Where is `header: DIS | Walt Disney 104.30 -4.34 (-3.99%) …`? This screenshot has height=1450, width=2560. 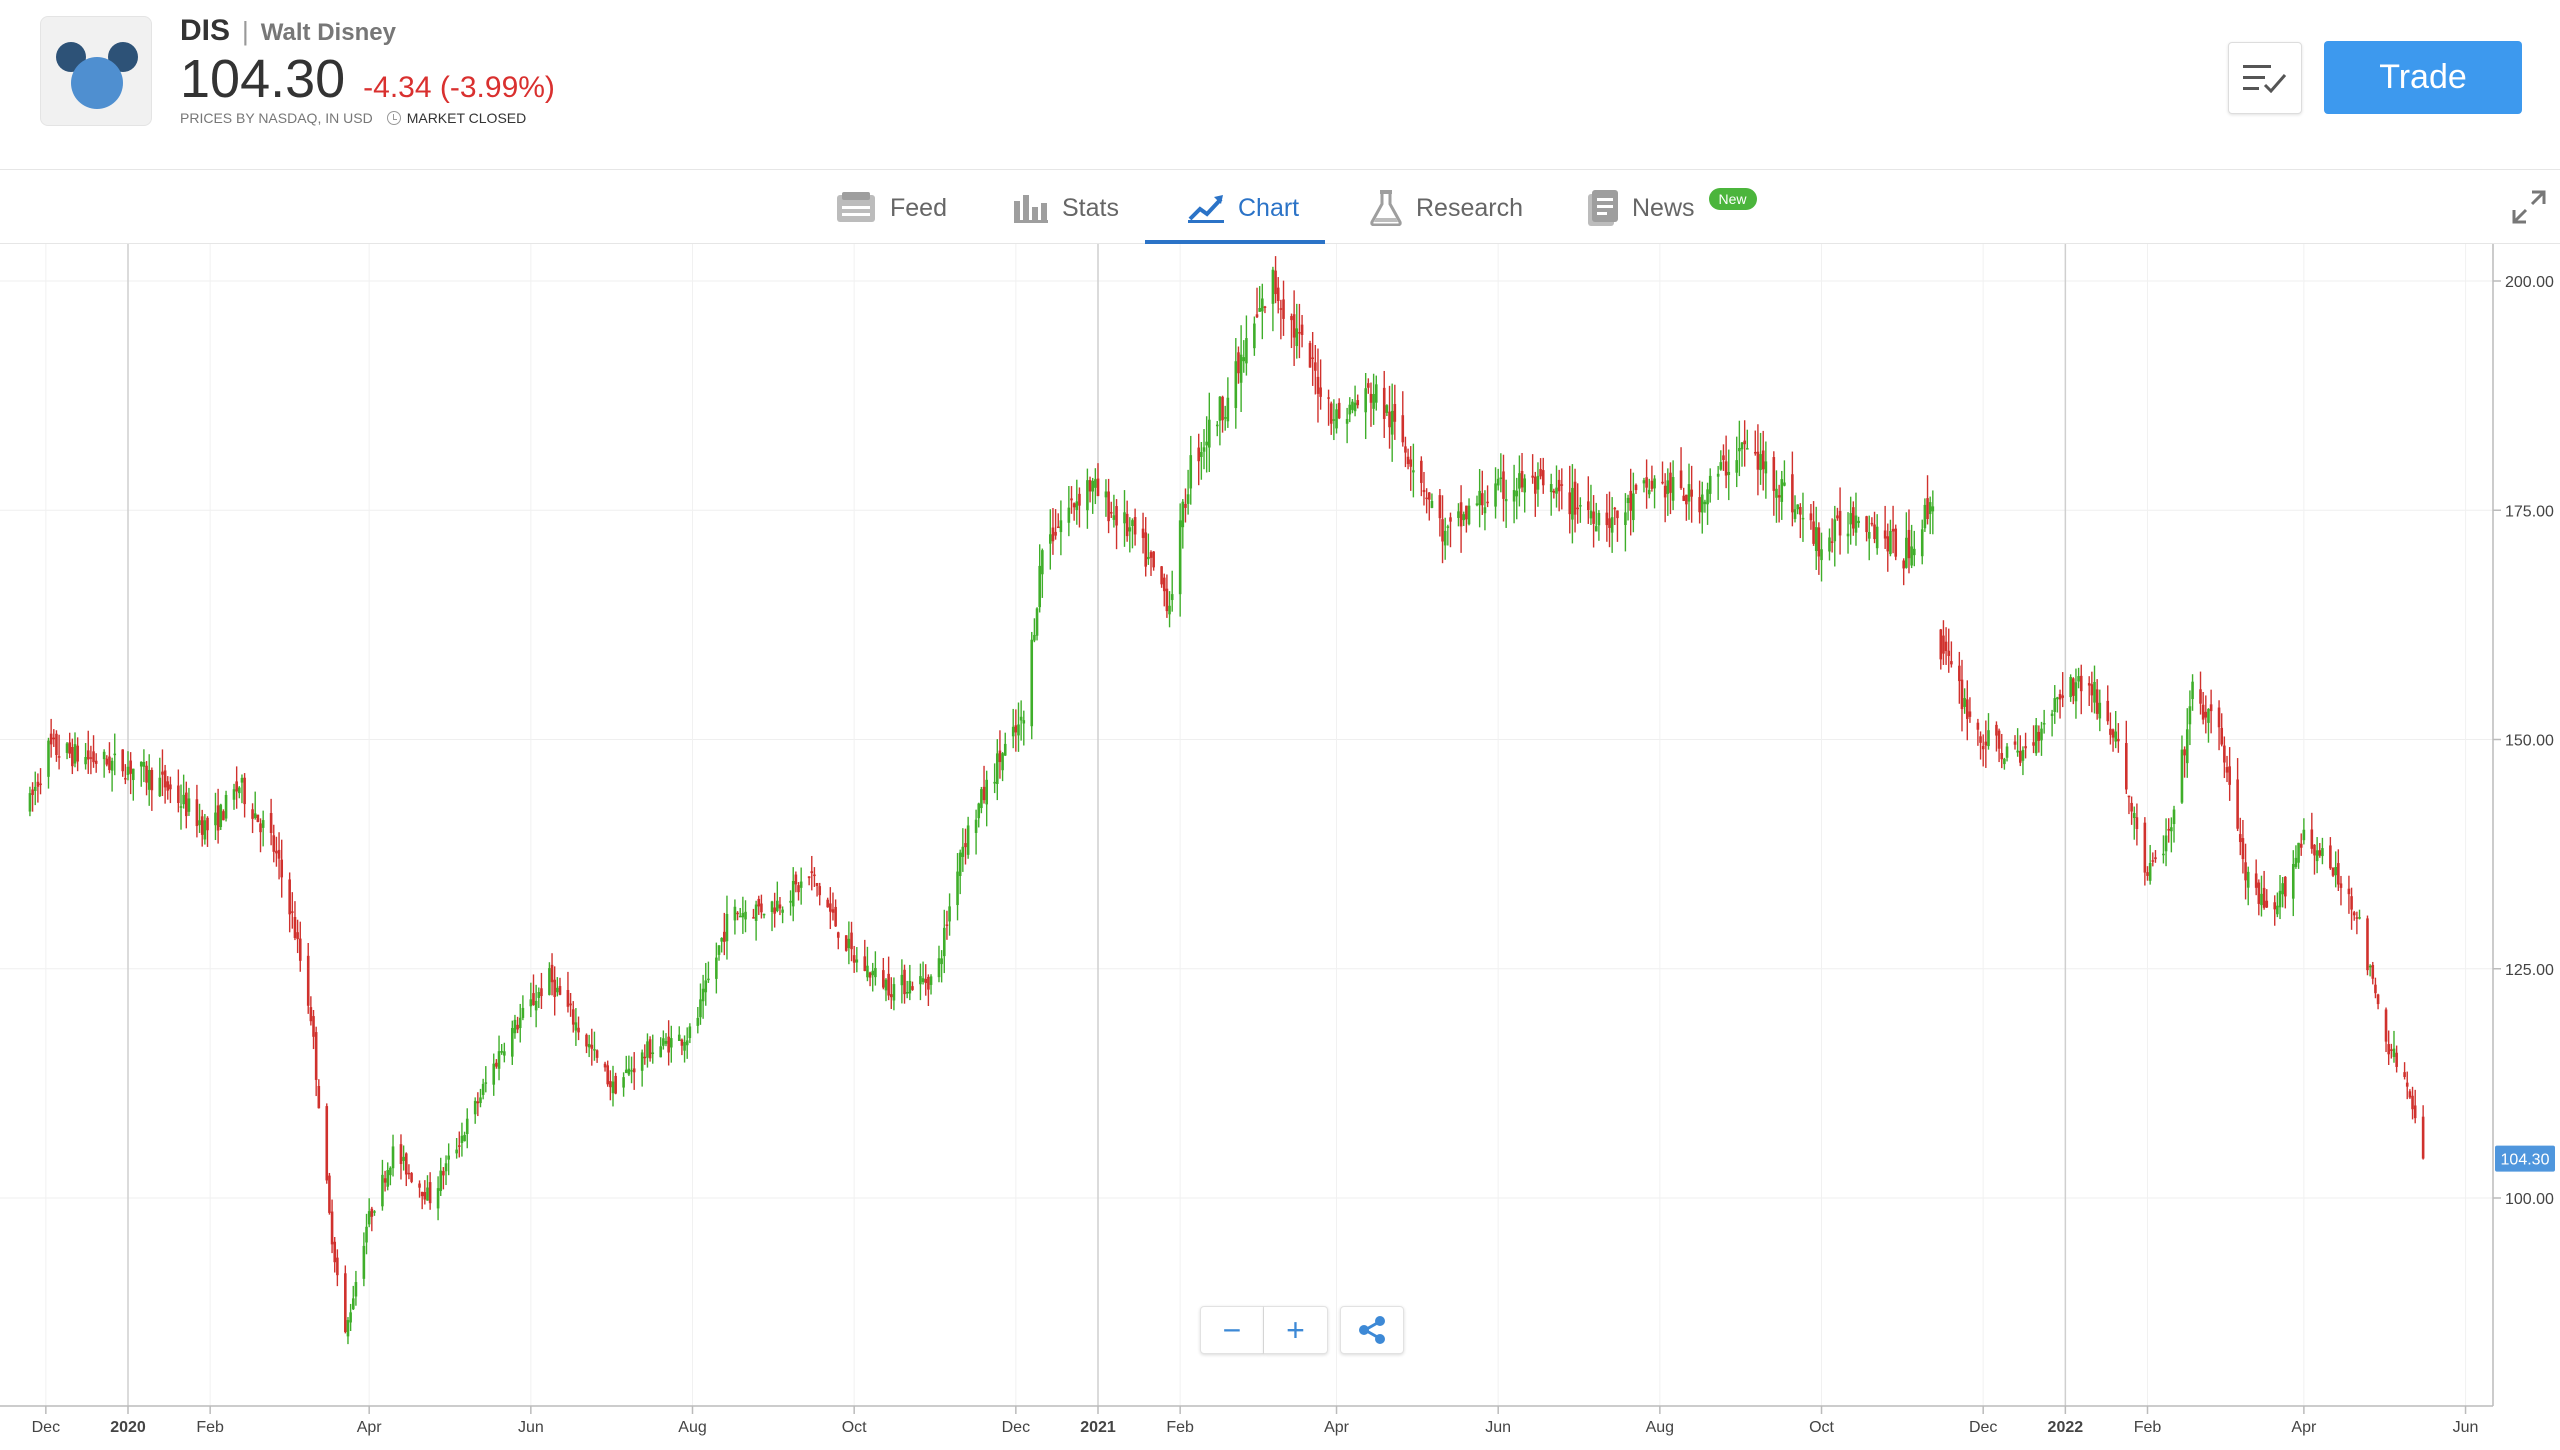 header: DIS | Walt Disney 104.30 -4.34 (-3.99%) … is located at coordinates (1280, 85).